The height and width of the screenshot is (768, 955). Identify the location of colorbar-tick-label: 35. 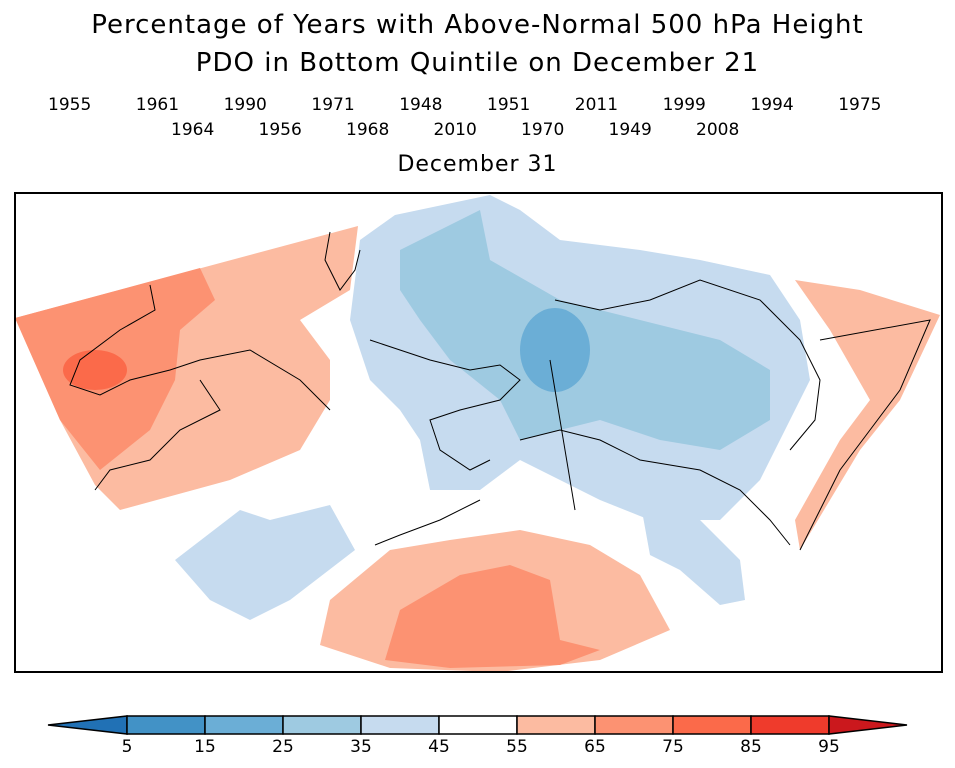
(361, 747).